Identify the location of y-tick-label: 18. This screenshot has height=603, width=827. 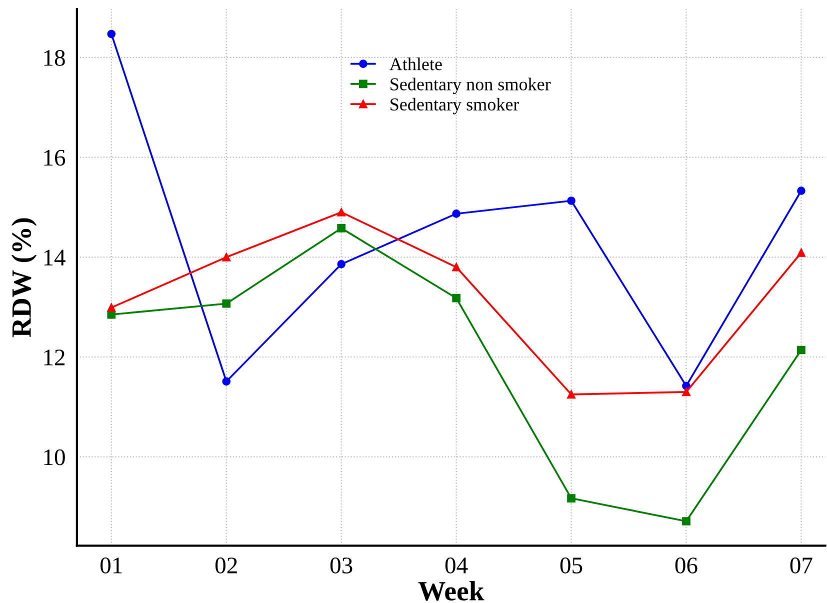
(54, 58).